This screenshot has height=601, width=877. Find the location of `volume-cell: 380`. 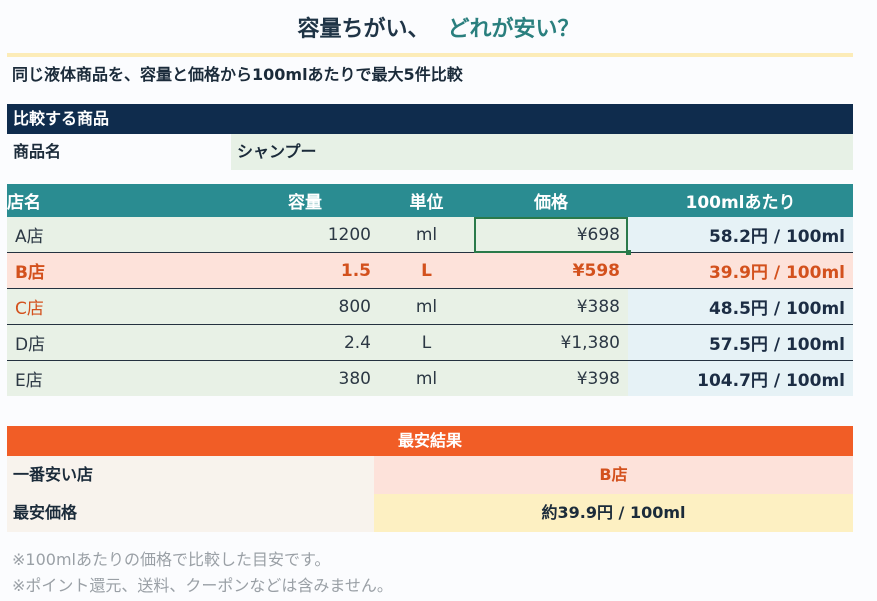

volume-cell: 380 is located at coordinates (305, 378).